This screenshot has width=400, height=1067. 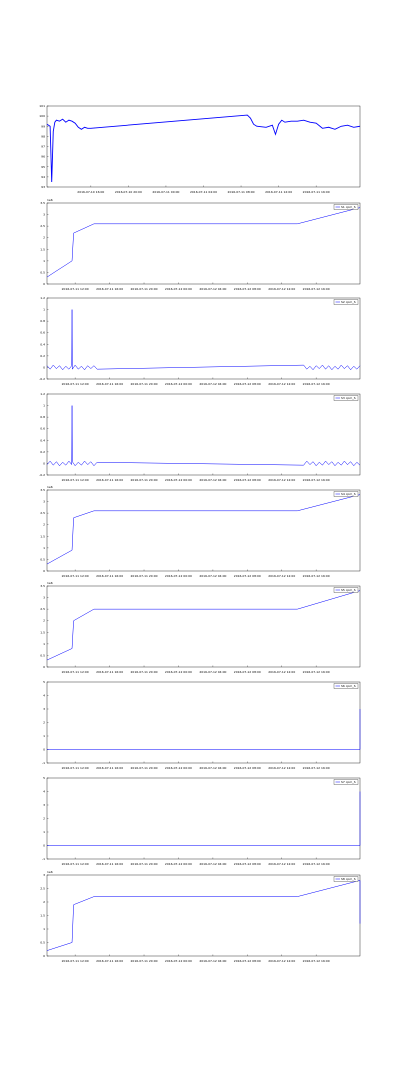 I want to click on x-tick-label: 2016-07-11 04:00, so click(x=203, y=192).